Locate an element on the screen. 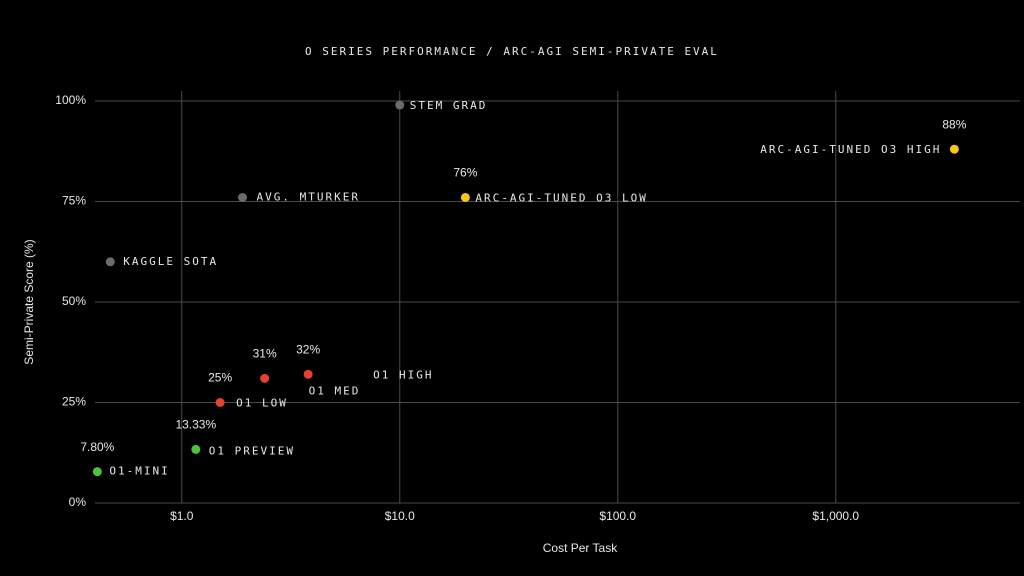 The image size is (1024, 576). x-axis-title: Cost Per Task is located at coordinates (580, 548).